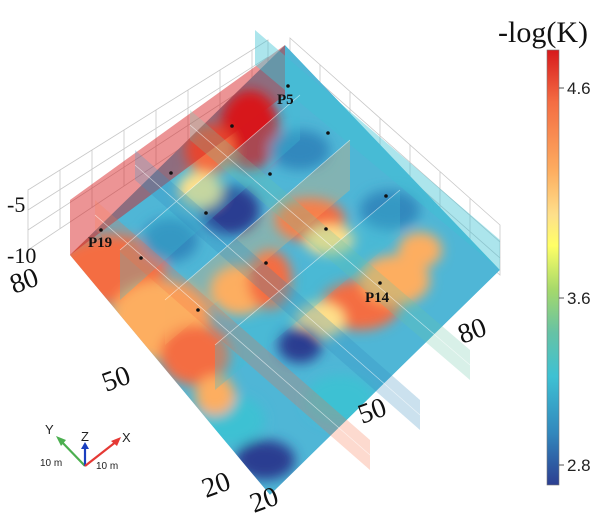 This screenshot has width=608, height=521. I want to click on x-arrow-head-icon, so click(116, 441).